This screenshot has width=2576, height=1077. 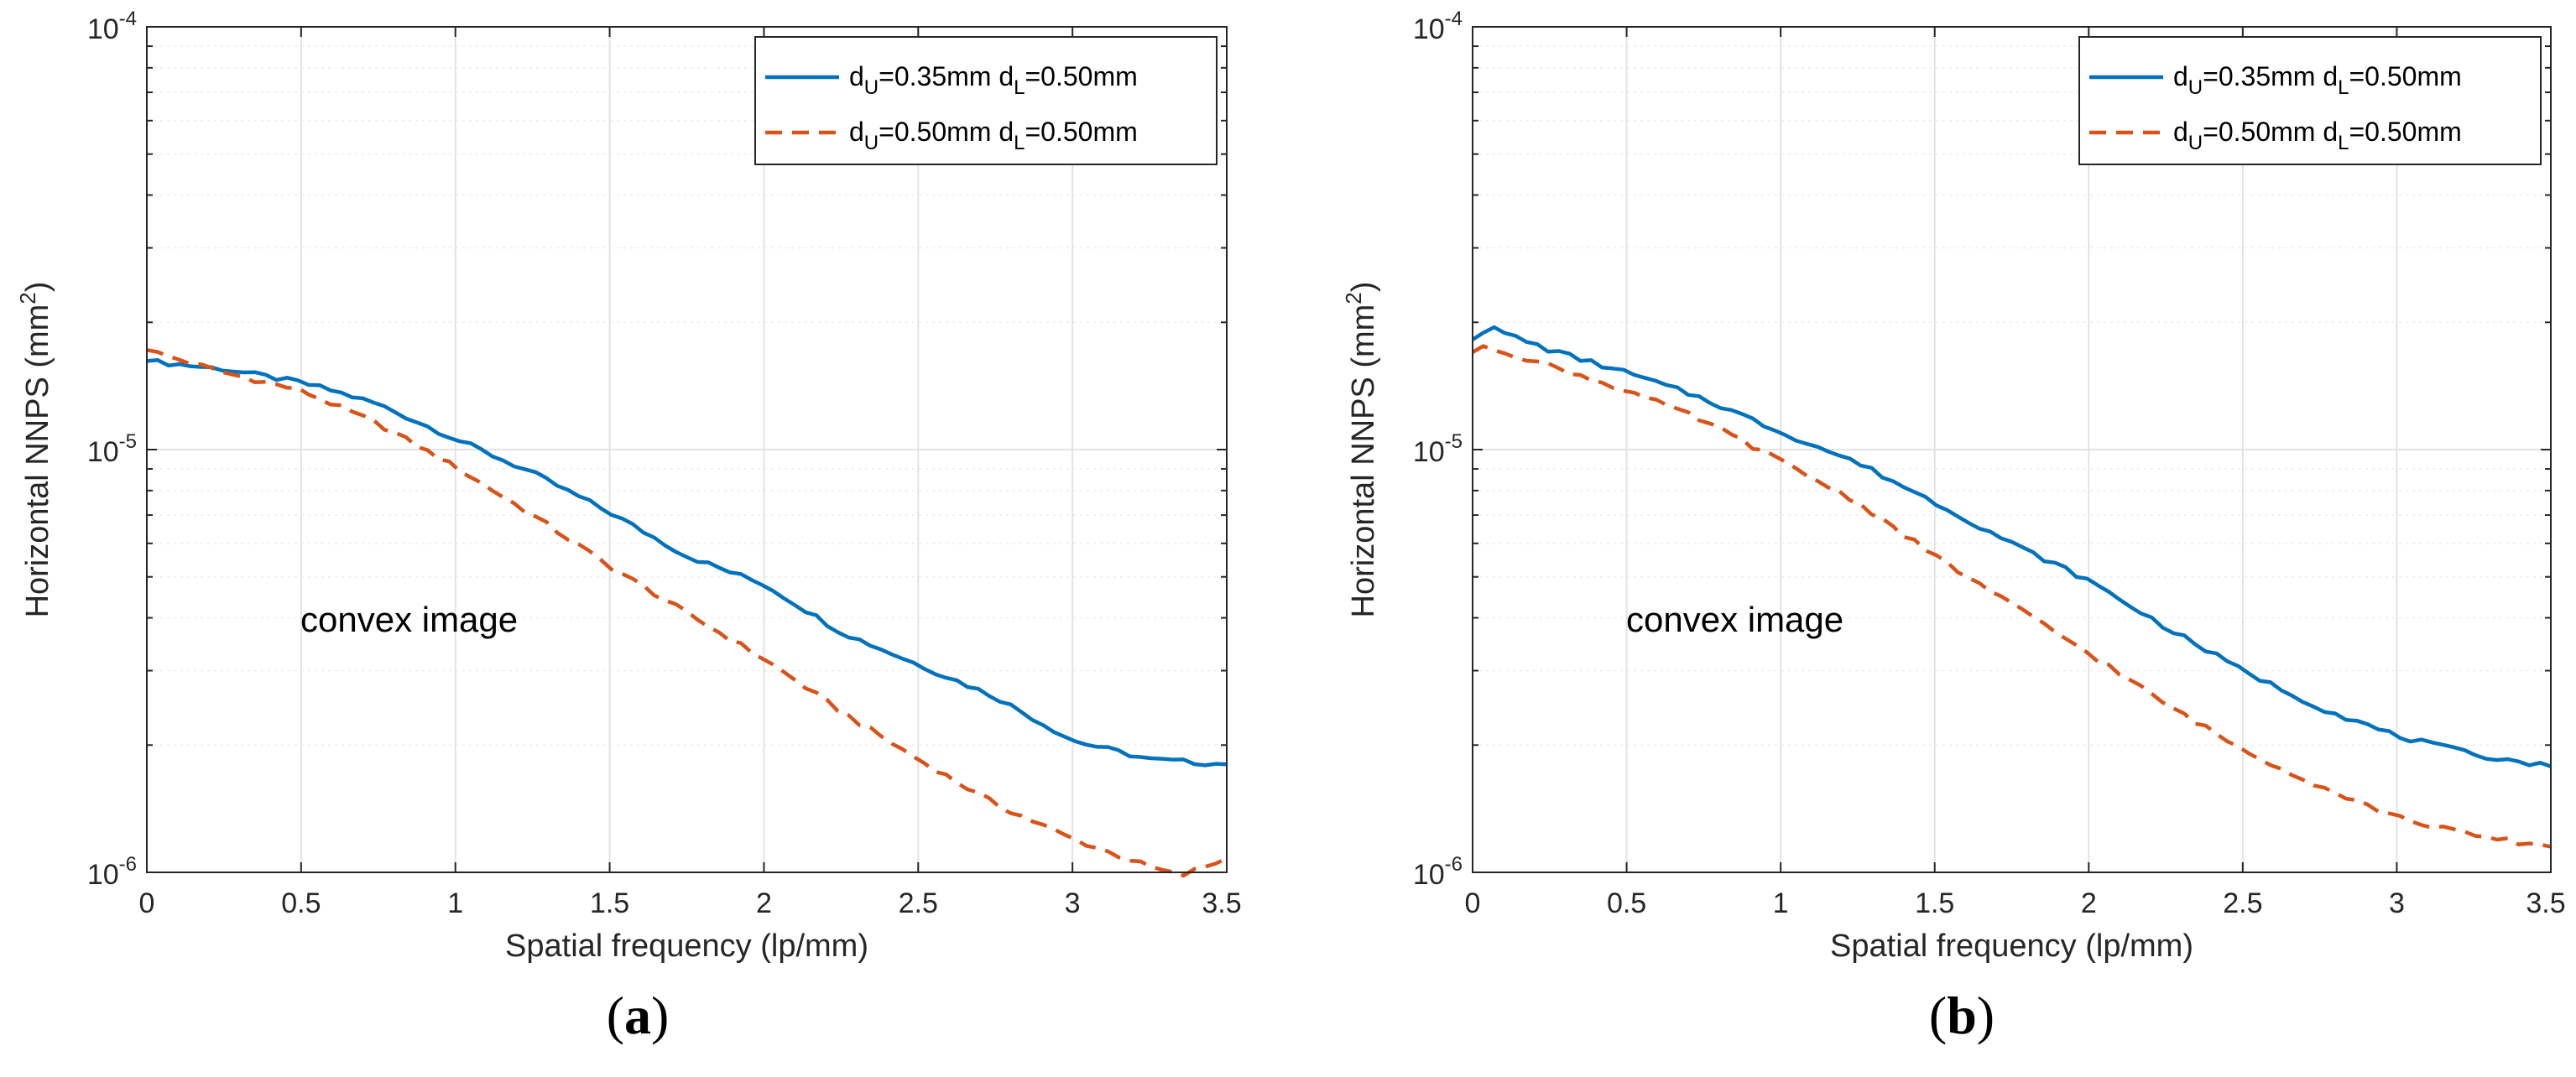 I want to click on panel-label-letter: b, so click(x=1962, y=1015).